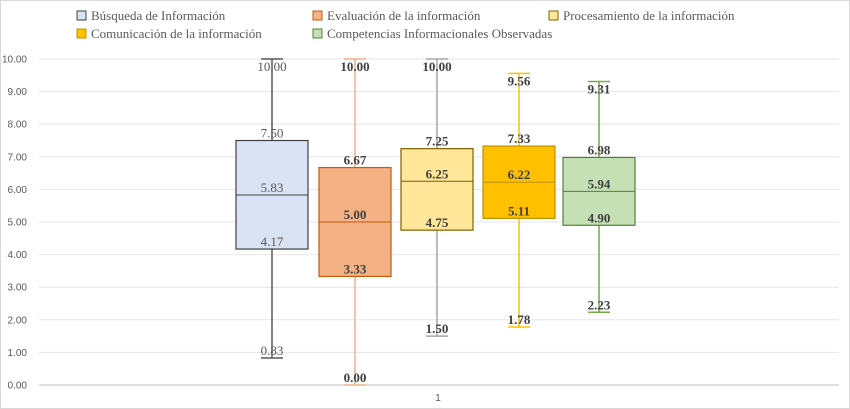  Describe the element at coordinates (438, 398) in the screenshot. I see `x-tick-label: 1` at that location.